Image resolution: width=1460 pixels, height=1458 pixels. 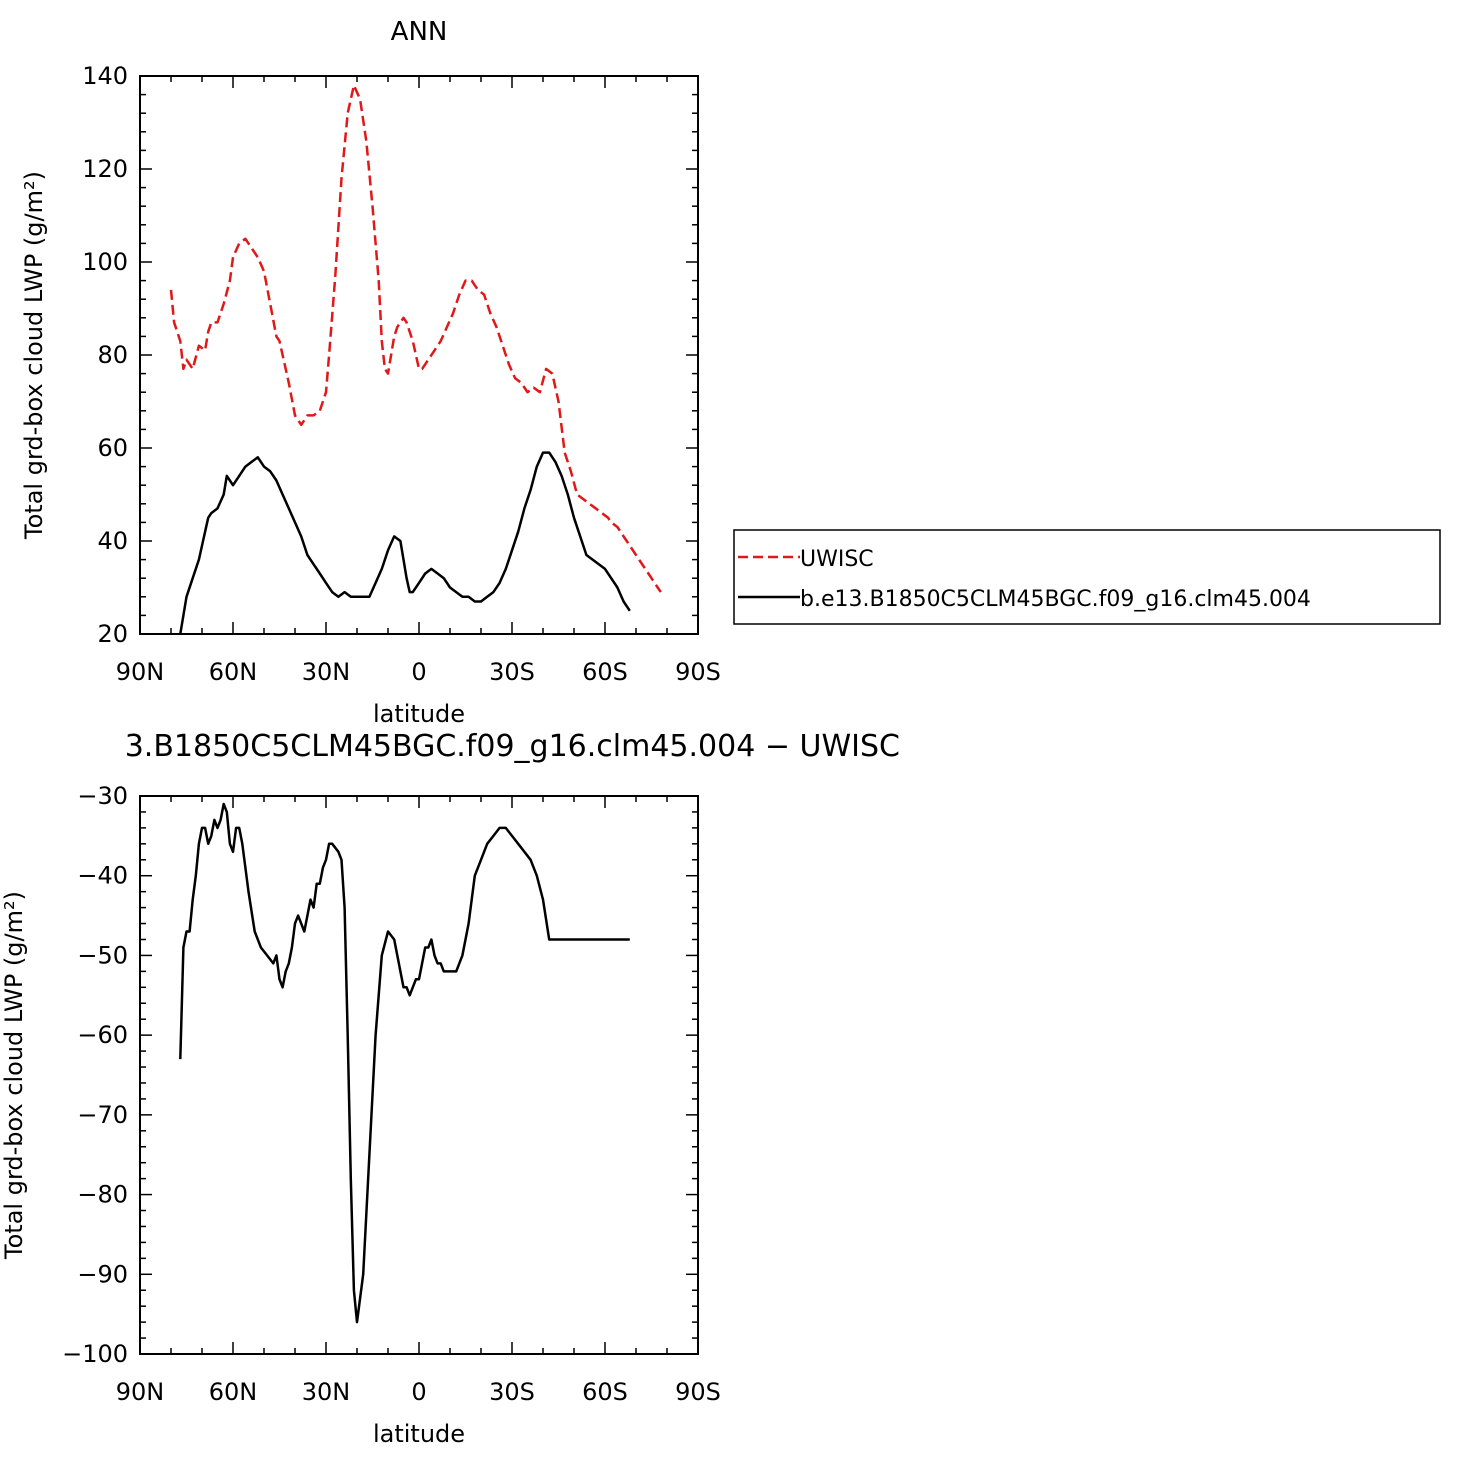 I want to click on top-plot-lines, so click(x=415, y=359).